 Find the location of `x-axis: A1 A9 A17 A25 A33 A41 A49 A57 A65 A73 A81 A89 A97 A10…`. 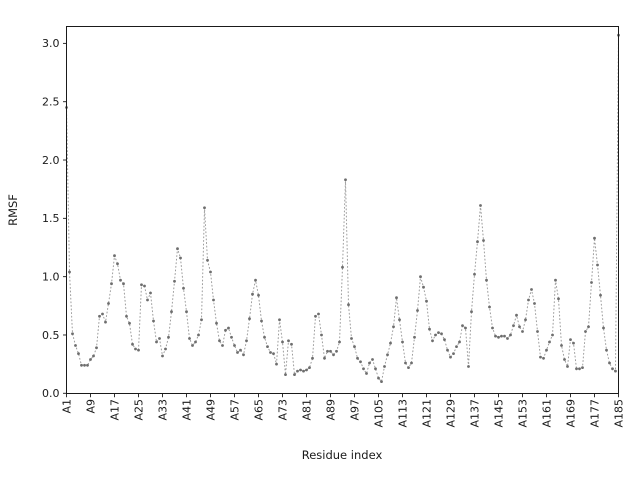

x-axis: A1 A9 A17 A25 A33 A41 A49 A57 A65 A73 A81 A89 A97 A10… is located at coordinates (343, 410).